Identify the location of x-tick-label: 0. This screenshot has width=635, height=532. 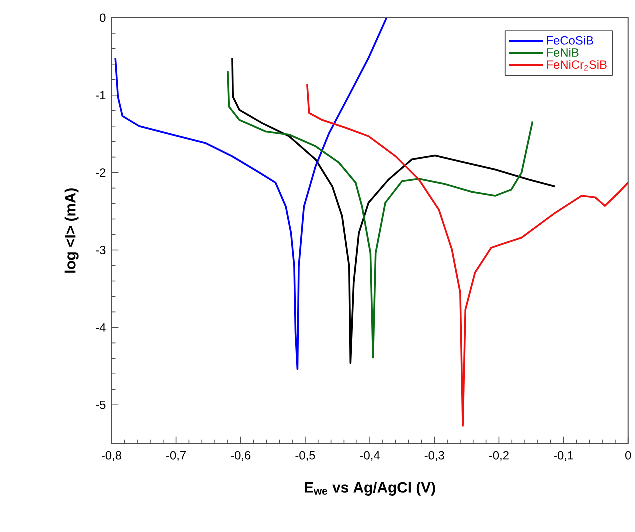
(629, 456).